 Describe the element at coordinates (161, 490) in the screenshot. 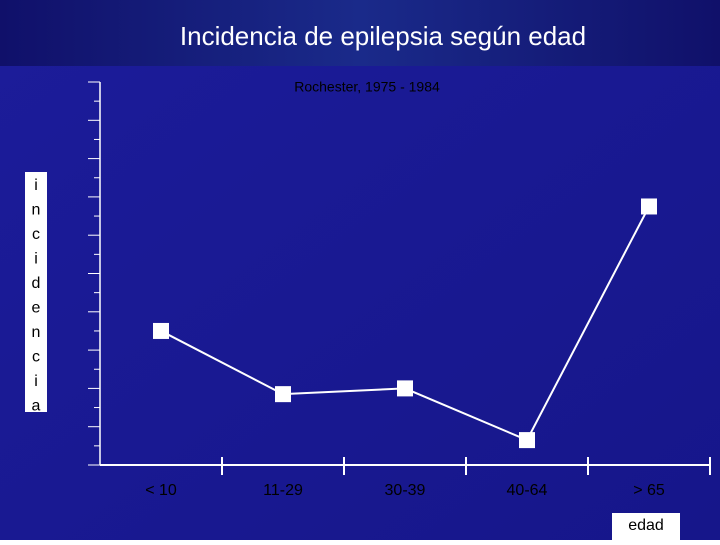

I see `x-tick-label: < 10` at that location.